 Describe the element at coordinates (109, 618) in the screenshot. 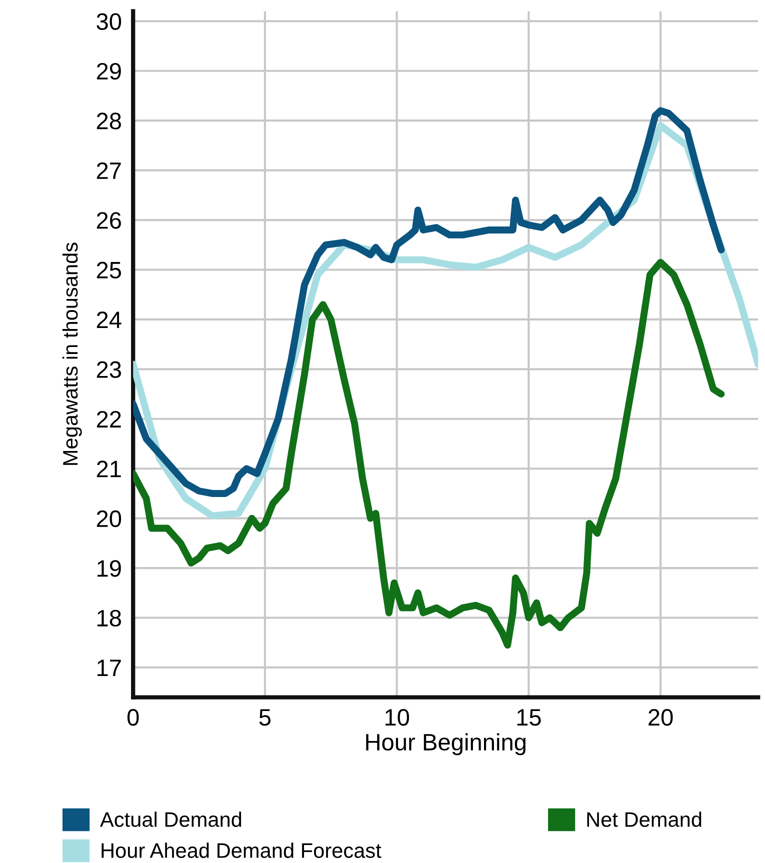

I see `y-tick-label: 18` at that location.